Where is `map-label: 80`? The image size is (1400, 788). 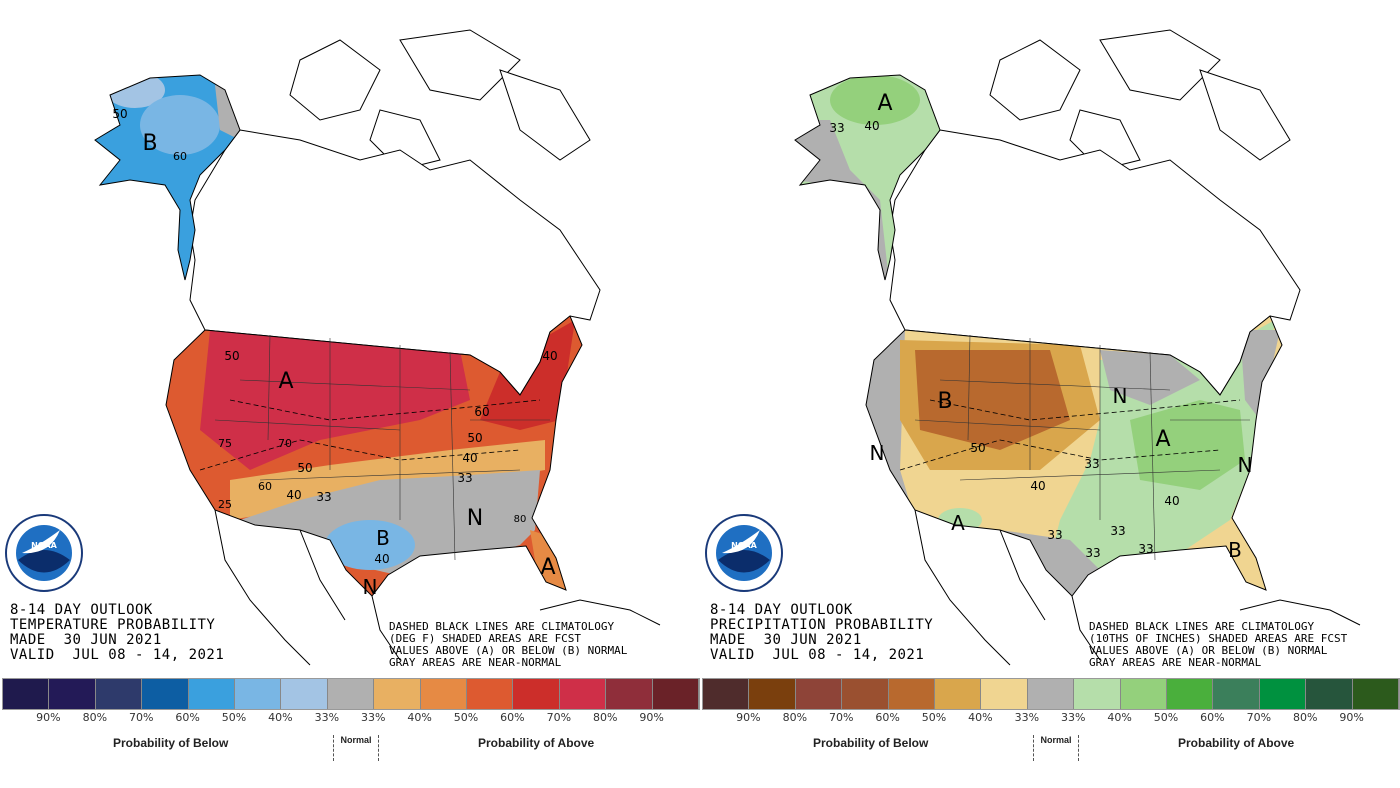
map-label: 80 is located at coordinates (520, 519).